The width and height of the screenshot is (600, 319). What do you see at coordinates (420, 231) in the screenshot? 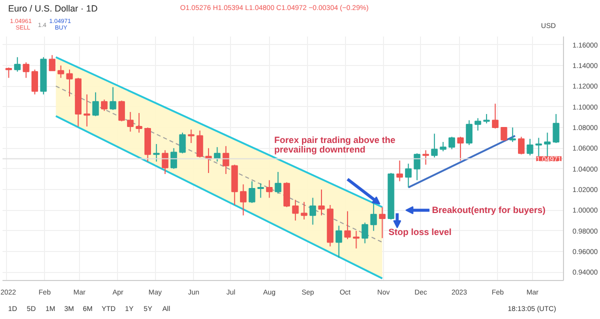
I see `annotation: Stop loss level` at bounding box center [420, 231].